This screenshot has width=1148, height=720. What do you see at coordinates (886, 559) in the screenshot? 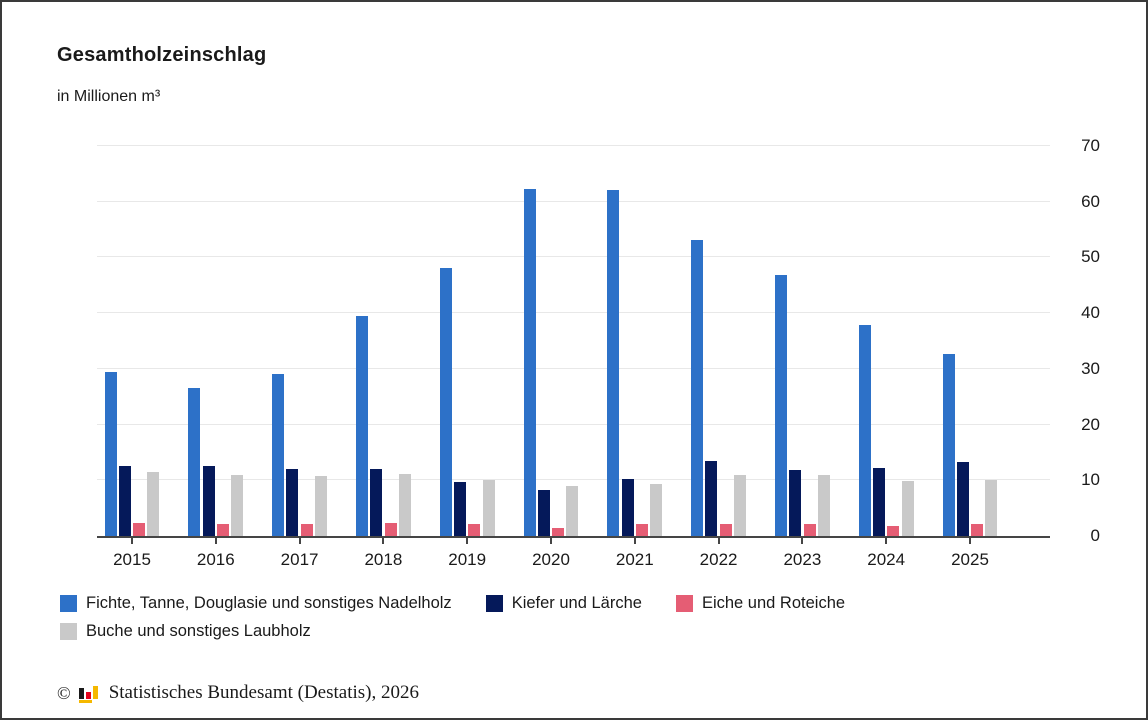
I see `x-tick-label: 2024` at bounding box center [886, 559].